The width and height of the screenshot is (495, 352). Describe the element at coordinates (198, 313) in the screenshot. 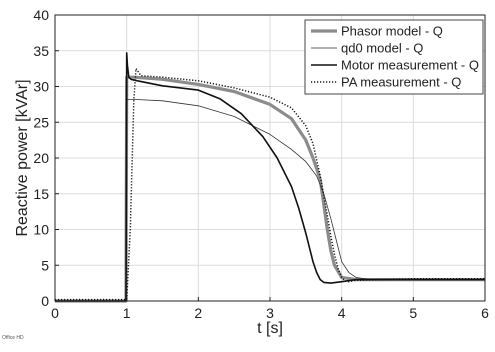

I see `x-tick-label: 2` at that location.